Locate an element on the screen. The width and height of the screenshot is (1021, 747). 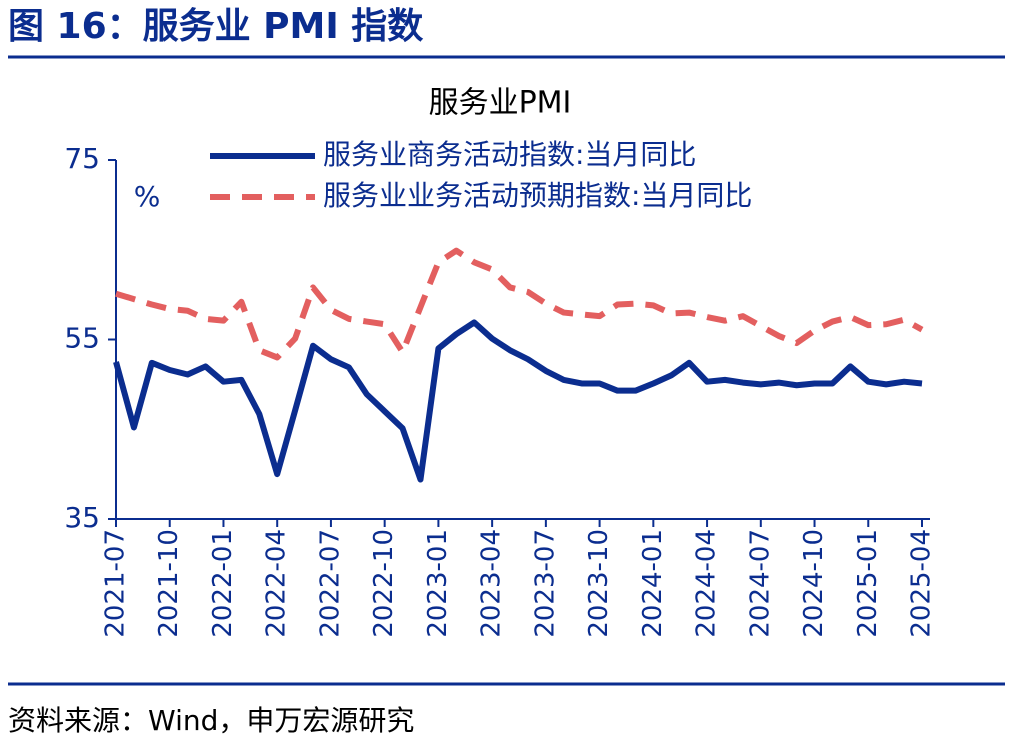
x-tick-label: 2022-01 is located at coordinates (223, 583).